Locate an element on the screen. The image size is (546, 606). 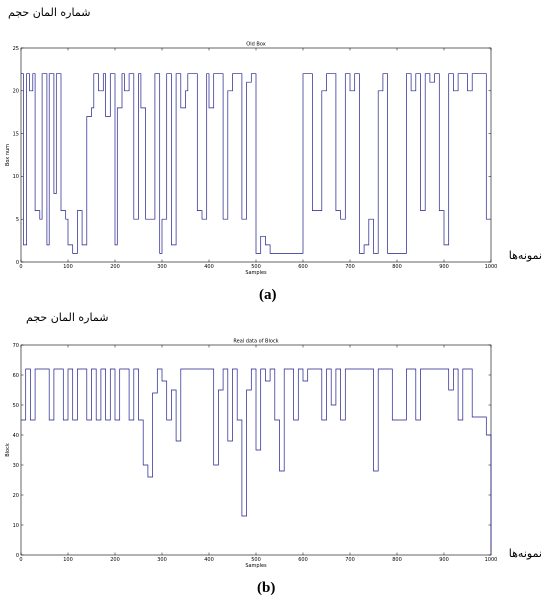
chart-1-xtick-label: 0 is located at coordinates (20, 267).